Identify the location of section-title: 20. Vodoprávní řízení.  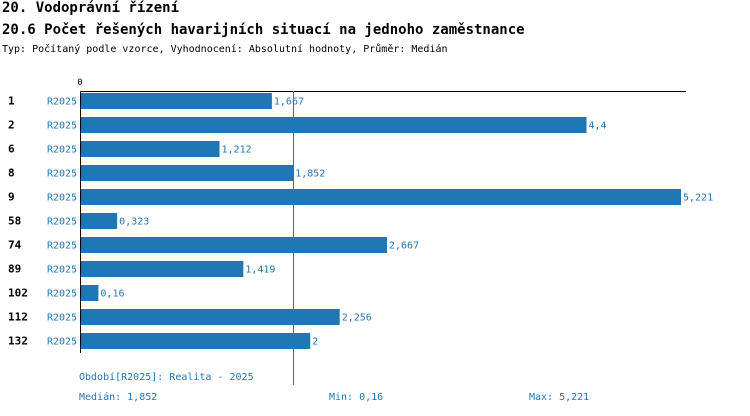
(91, 8).